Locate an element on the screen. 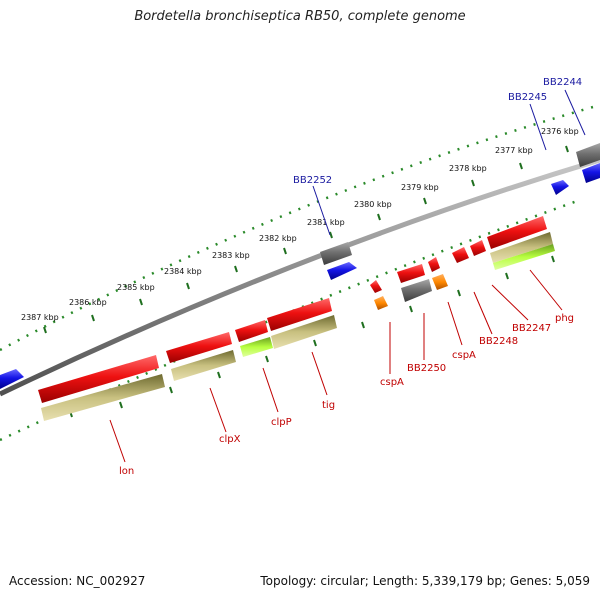 Image resolution: width=600 pixels, height=600 pixels. gene-bb2252-gray is located at coordinates (336, 253).